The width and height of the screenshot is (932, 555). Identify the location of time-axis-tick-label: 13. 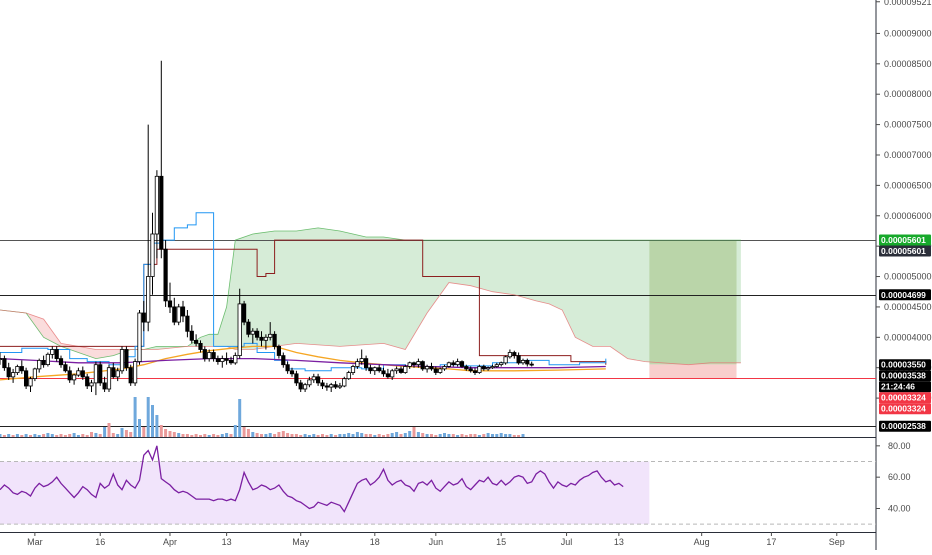
(619, 542).